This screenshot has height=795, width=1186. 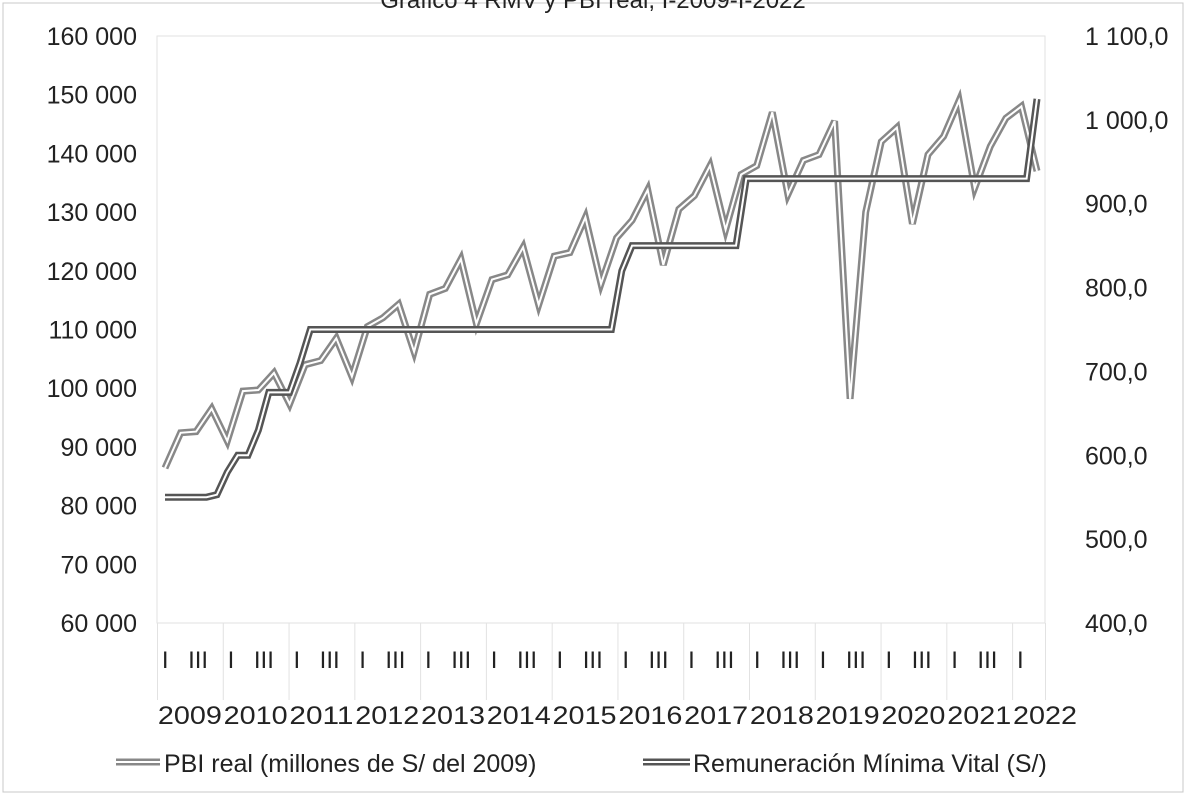 I want to click on legend-item-pbi: PBI real (millones de S/ del 2009), so click(x=326, y=764).